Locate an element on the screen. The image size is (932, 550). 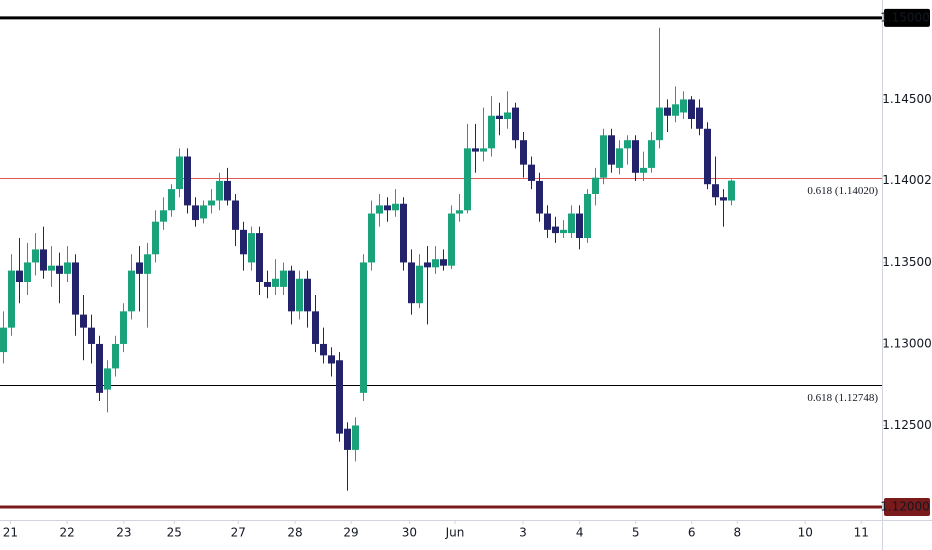
x-tick-label: 21 is located at coordinates (10, 533).